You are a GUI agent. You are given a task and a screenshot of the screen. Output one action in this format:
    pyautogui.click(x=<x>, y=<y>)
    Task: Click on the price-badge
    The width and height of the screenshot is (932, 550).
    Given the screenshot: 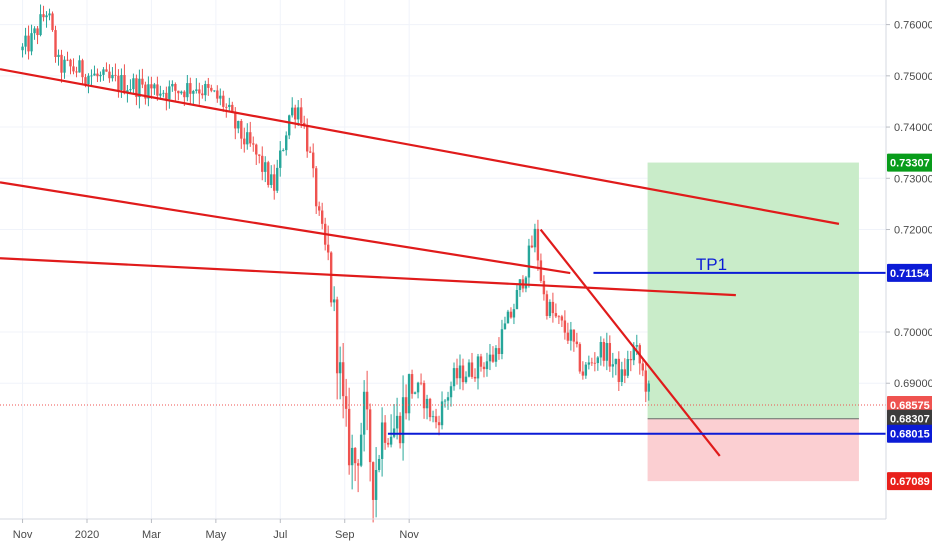 What is the action you would take?
    pyautogui.click(x=909, y=405)
    